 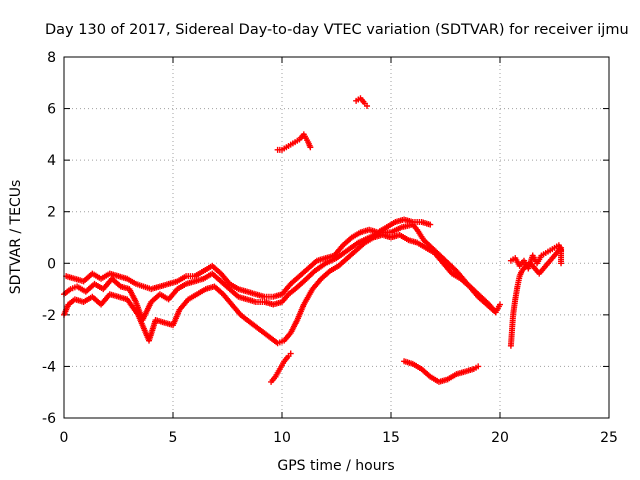 I want to click on x-tick-label: 10, so click(x=282, y=438).